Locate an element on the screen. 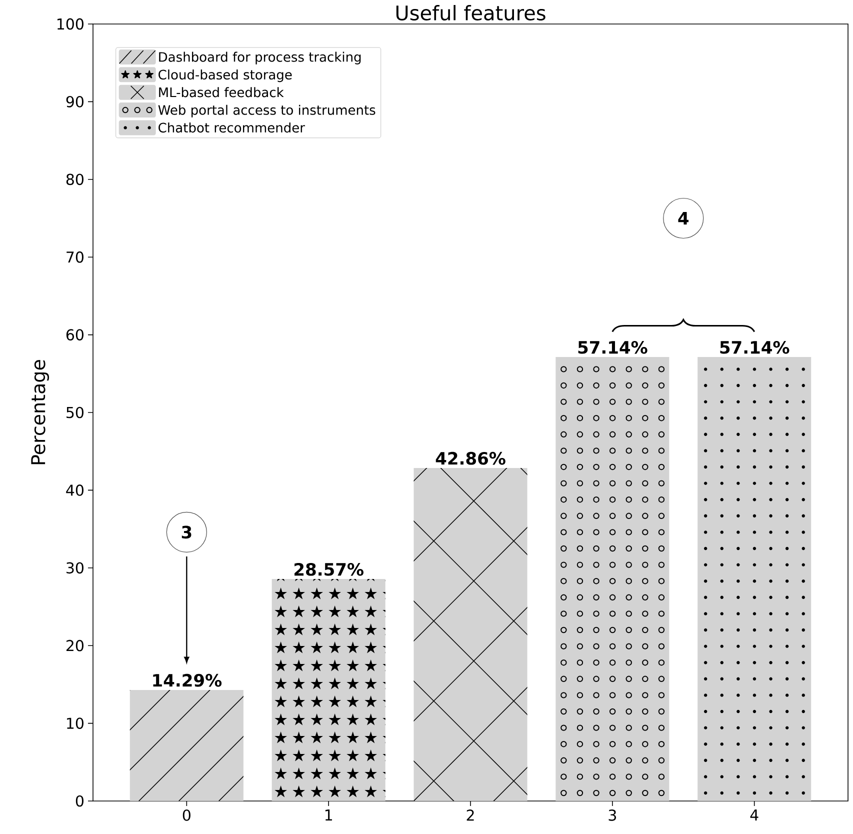 This screenshot has height=834, width=853. y-tick-label: 80 is located at coordinates (75, 180).